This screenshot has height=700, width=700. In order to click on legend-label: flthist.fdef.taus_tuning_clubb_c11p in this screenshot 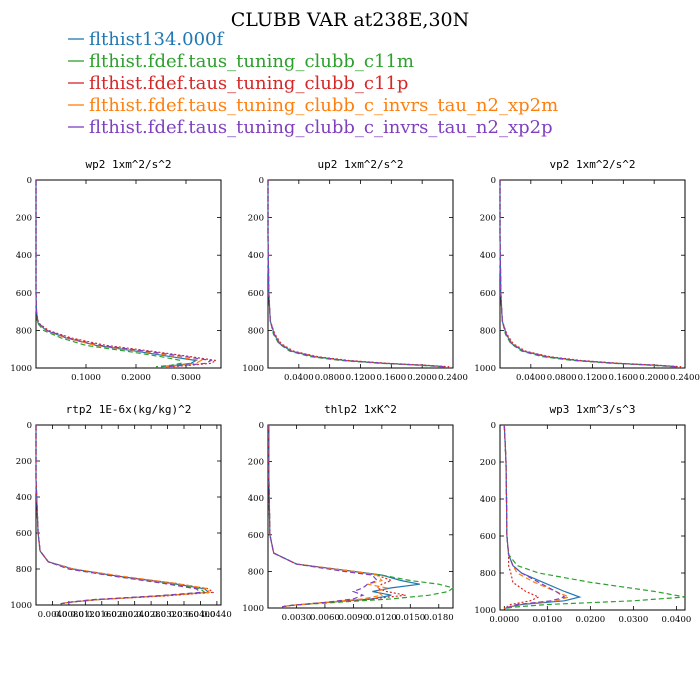, I will do `click(248, 83)`.